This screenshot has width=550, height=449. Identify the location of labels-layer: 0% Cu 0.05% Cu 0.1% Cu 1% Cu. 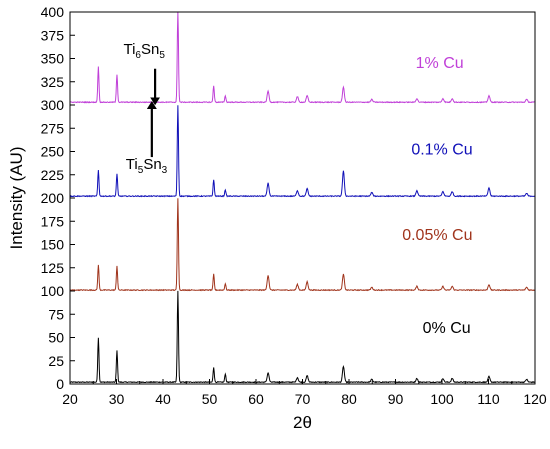
(437, 196).